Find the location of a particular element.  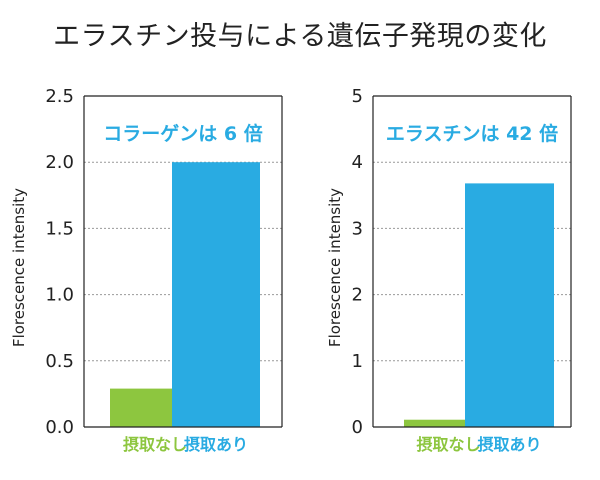

y-tick-label: 3 is located at coordinates (357, 228).